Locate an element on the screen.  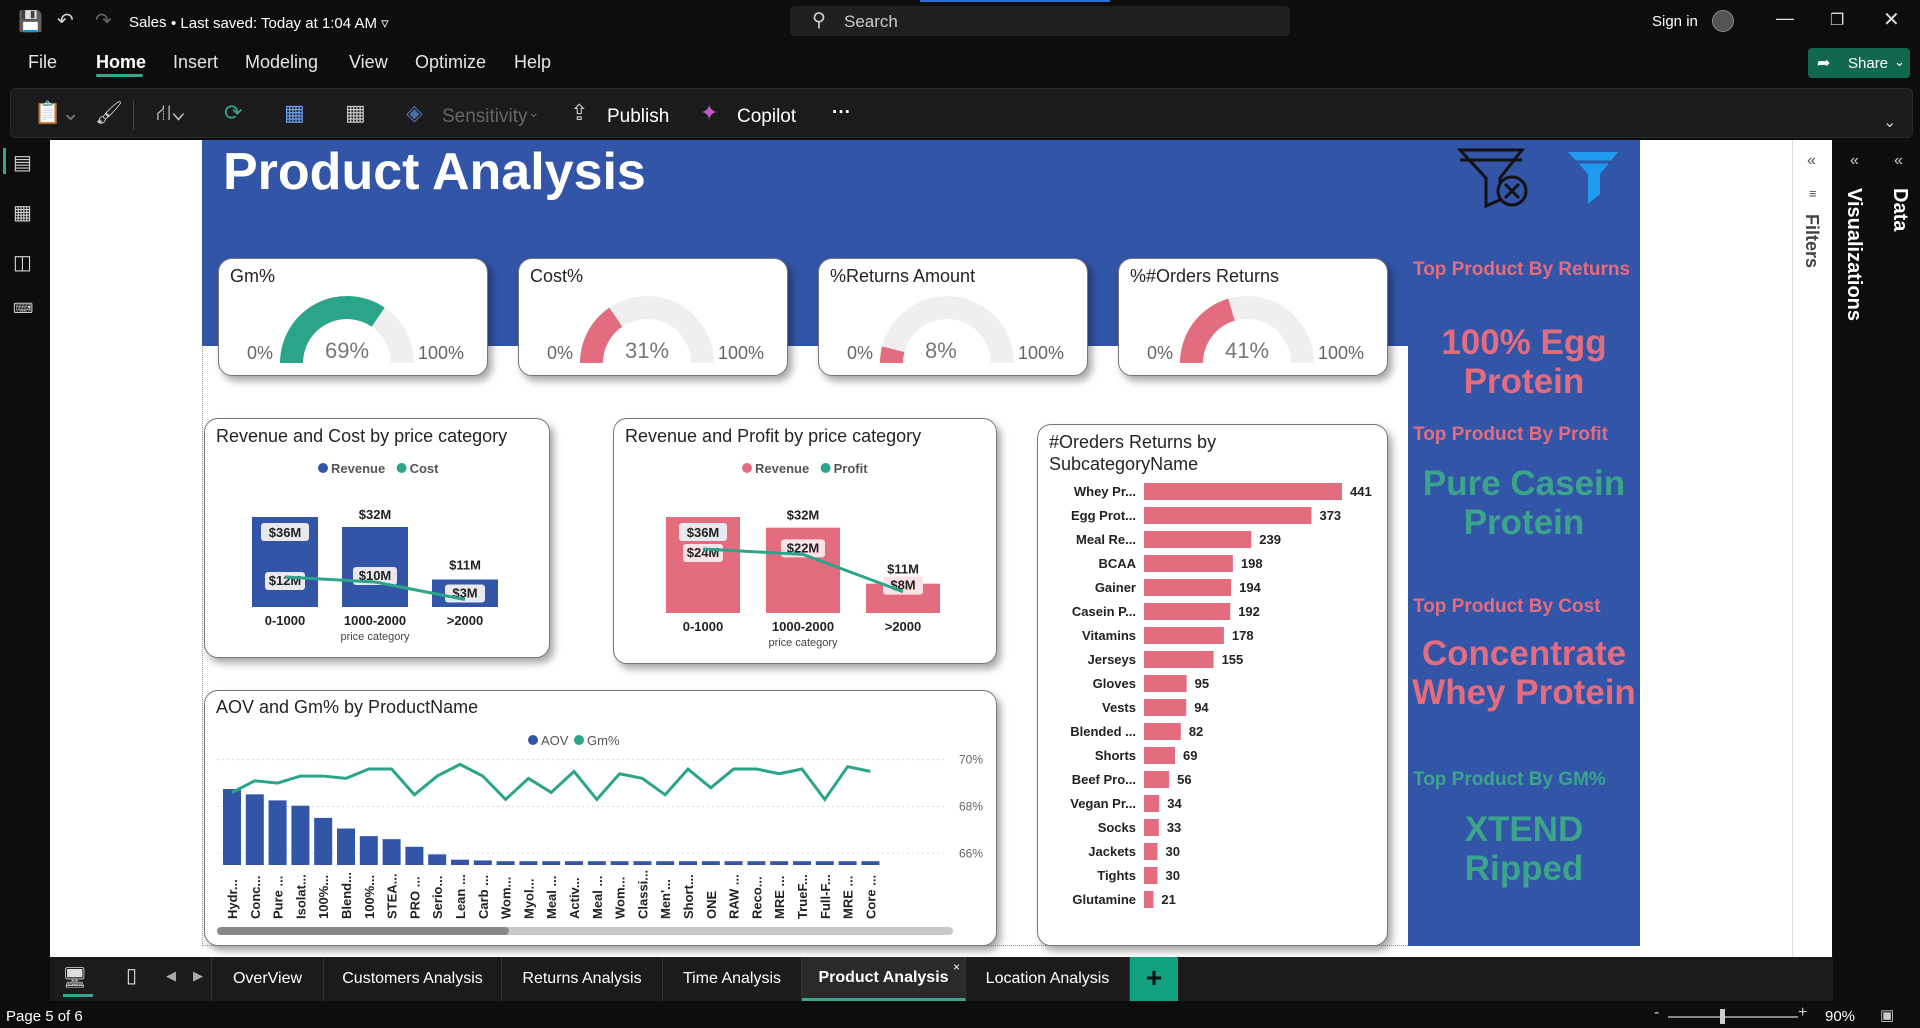
calculator-icon: ▦ is located at coordinates (355, 112).